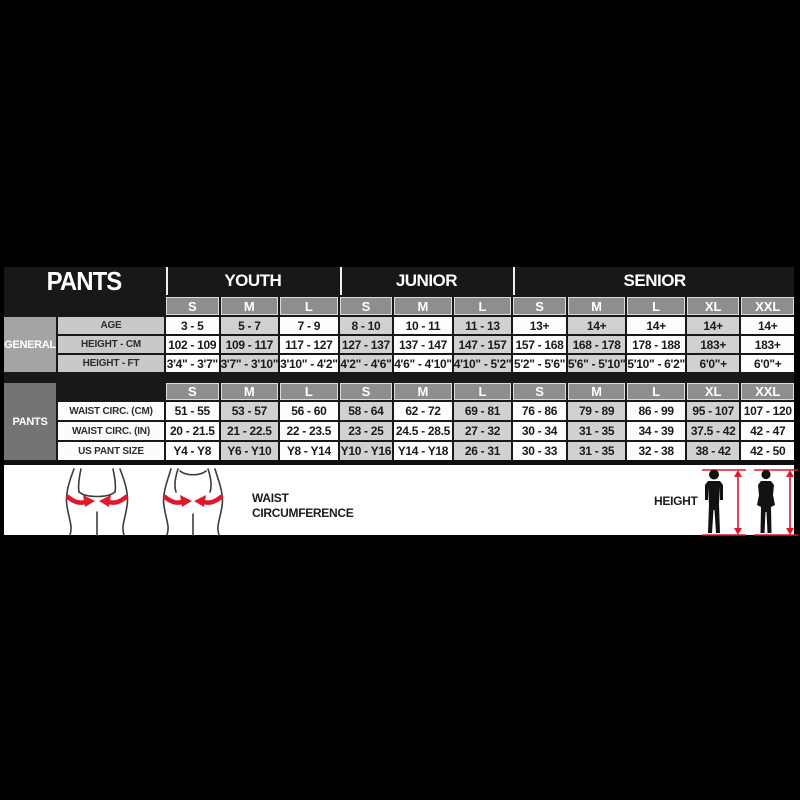 The height and width of the screenshot is (800, 800). Describe the element at coordinates (767, 451) in the screenshot. I see `data-cell: 42 - 50` at that location.